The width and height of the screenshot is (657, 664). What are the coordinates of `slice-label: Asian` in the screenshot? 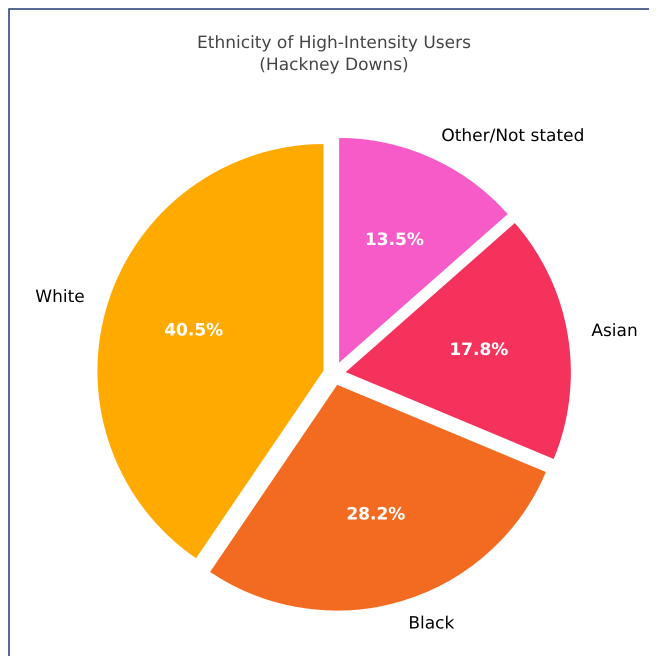 It's located at (614, 331).